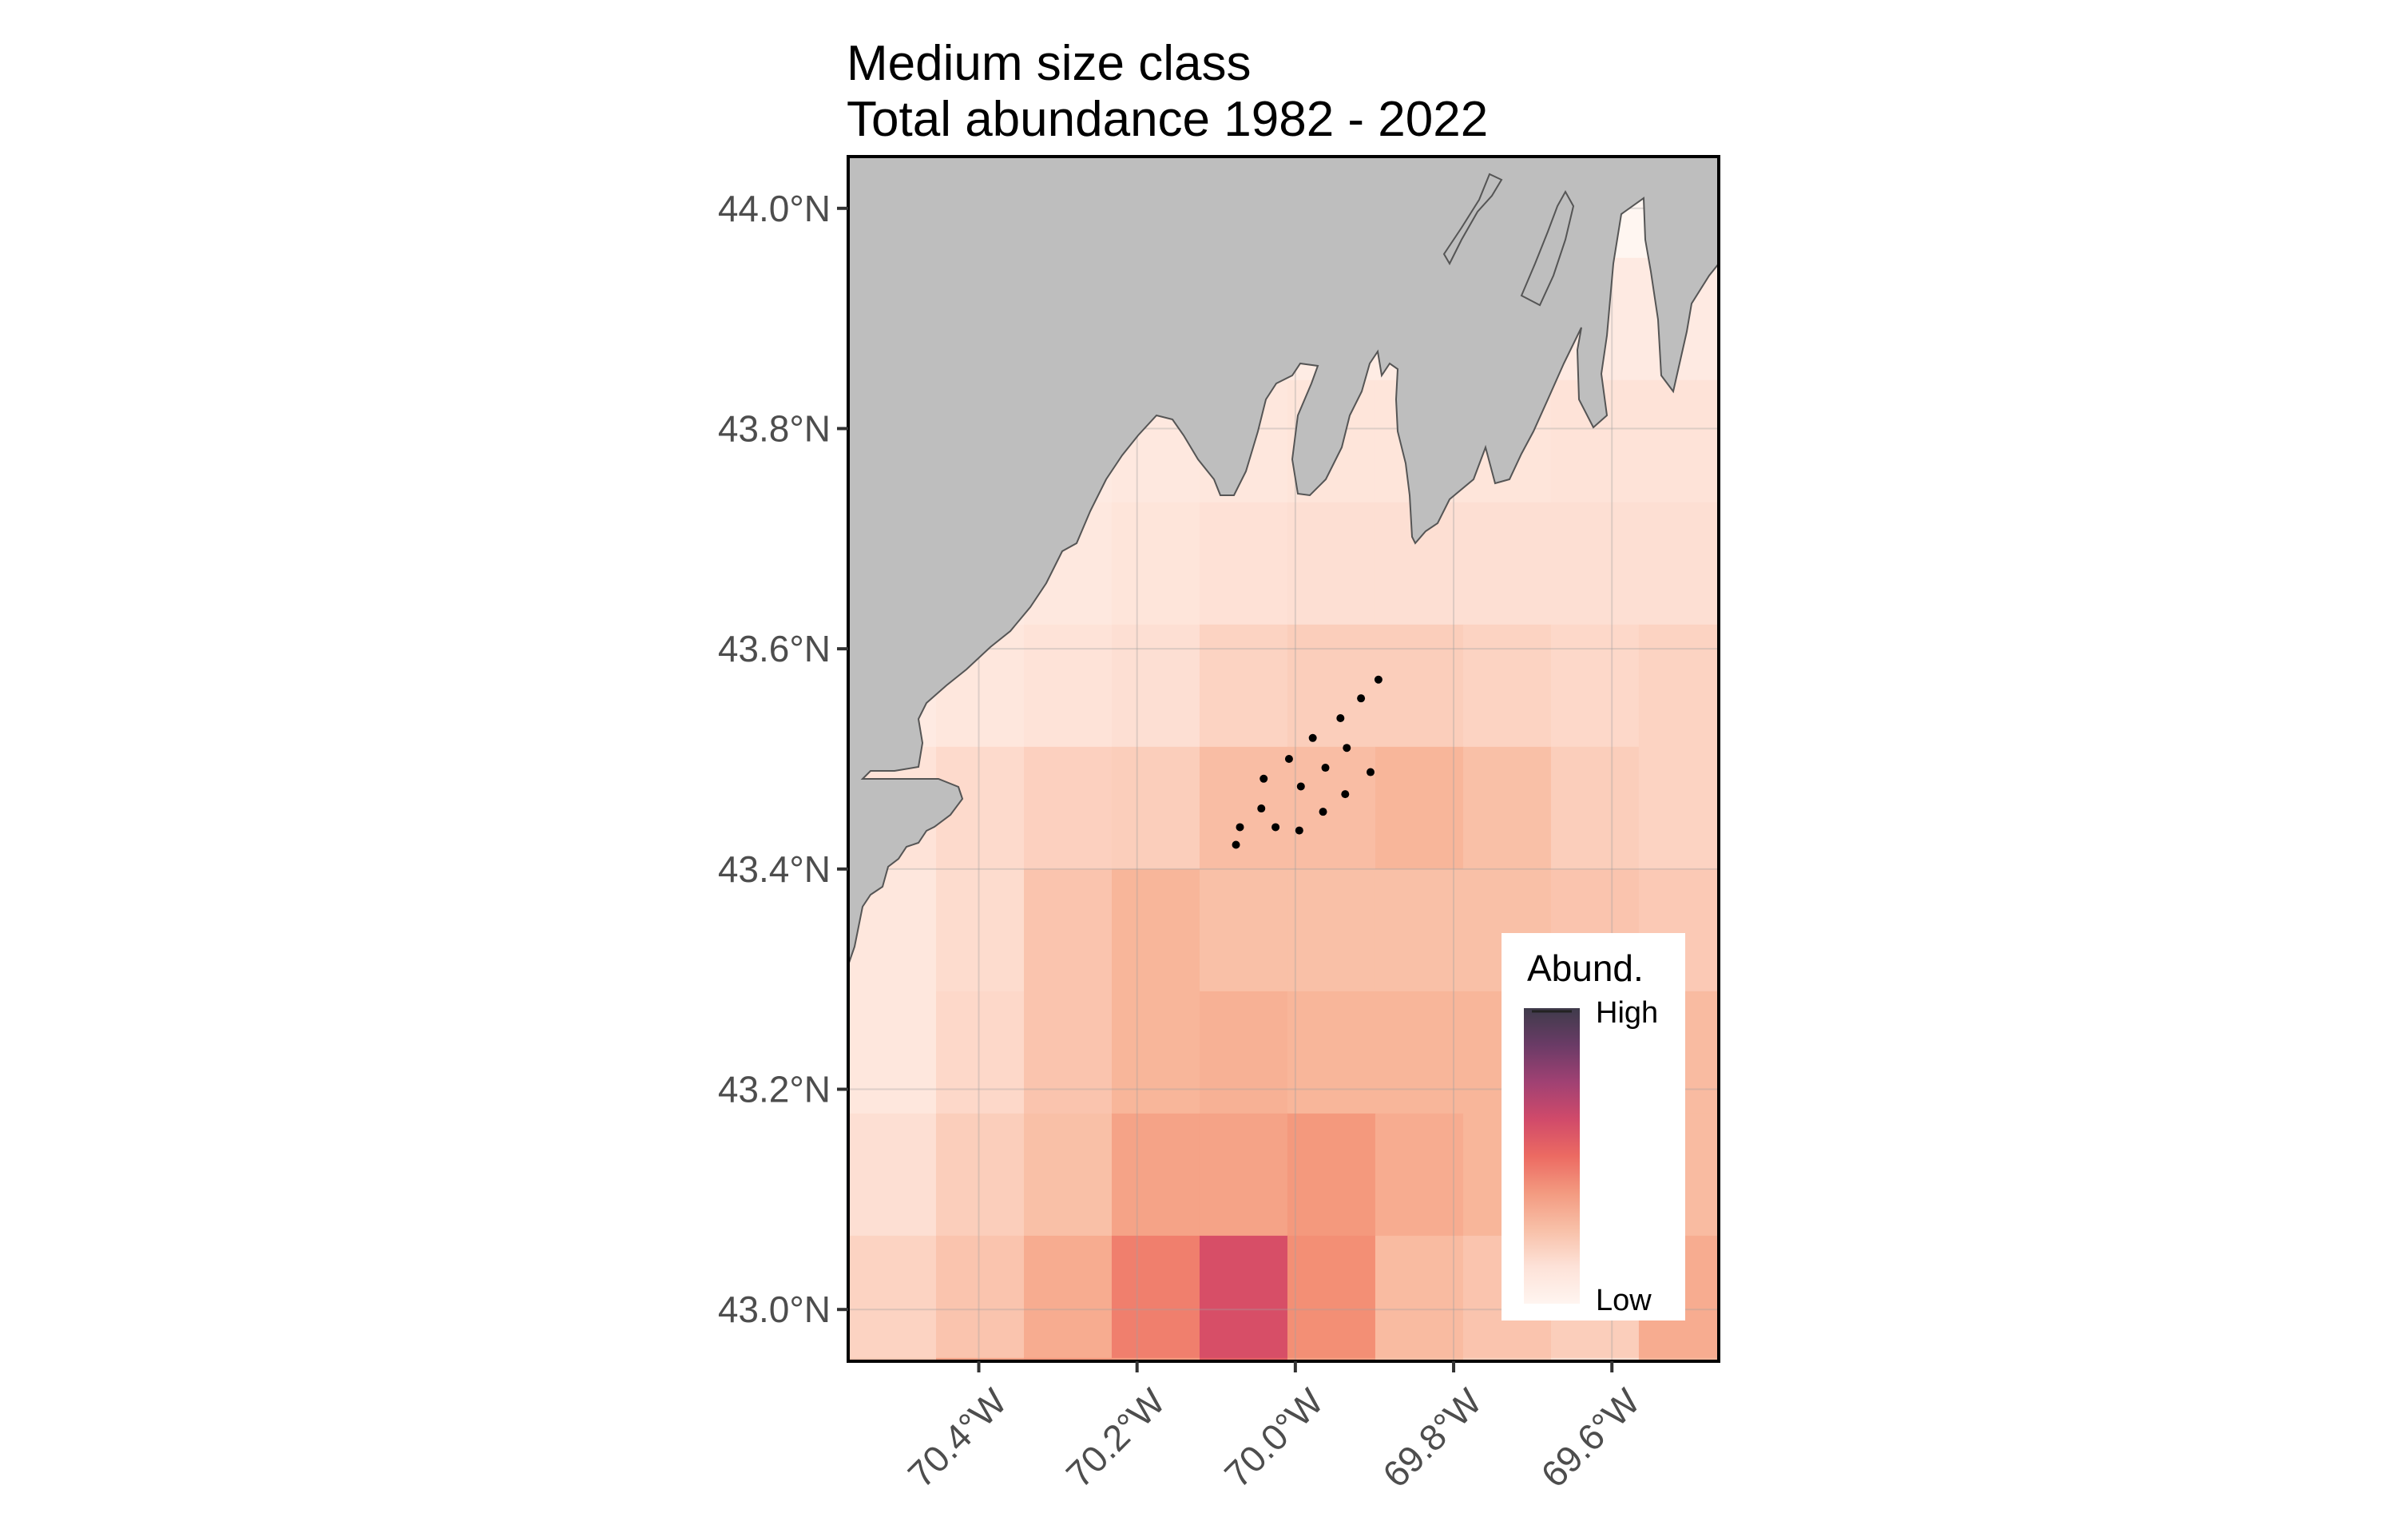 This screenshot has height=1525, width=2408. I want to click on lat-tick-label: 43.6°N, so click(774, 649).